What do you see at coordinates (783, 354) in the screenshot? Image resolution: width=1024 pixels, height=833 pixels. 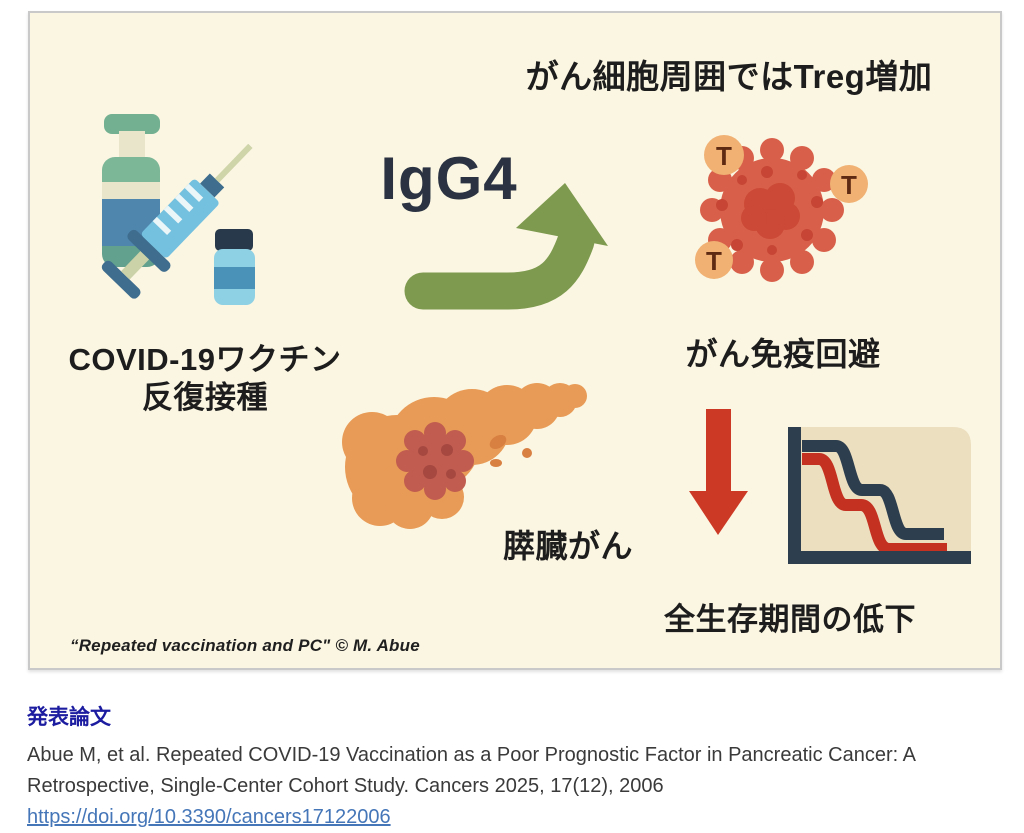 I see `immune-evasion-label: がん免疫回避` at bounding box center [783, 354].